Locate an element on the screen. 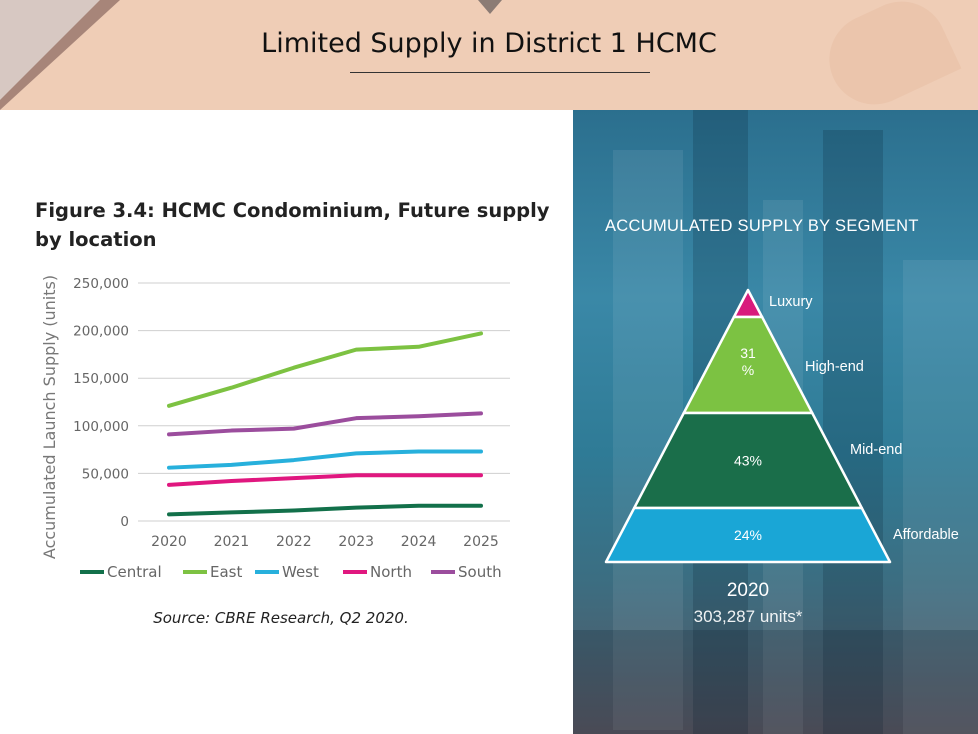 This screenshot has height=734, width=978. title-underline is located at coordinates (500, 72).